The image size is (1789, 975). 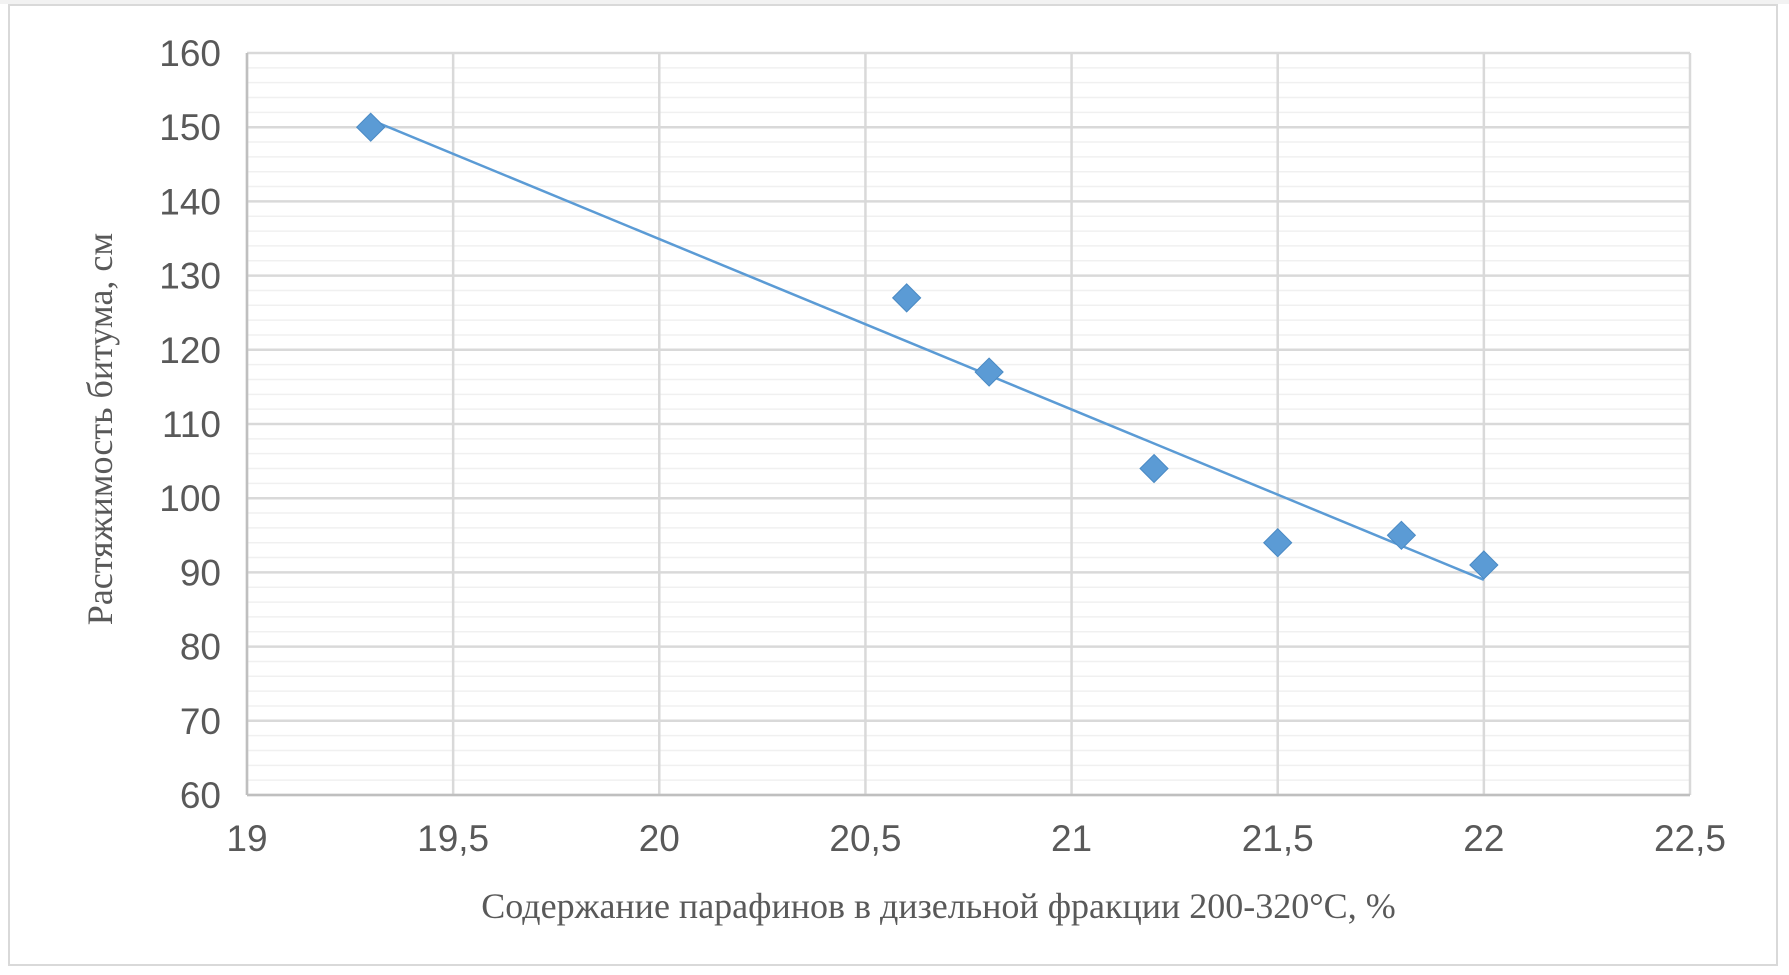 I want to click on x-tick-label: 21,5, so click(x=1278, y=838).